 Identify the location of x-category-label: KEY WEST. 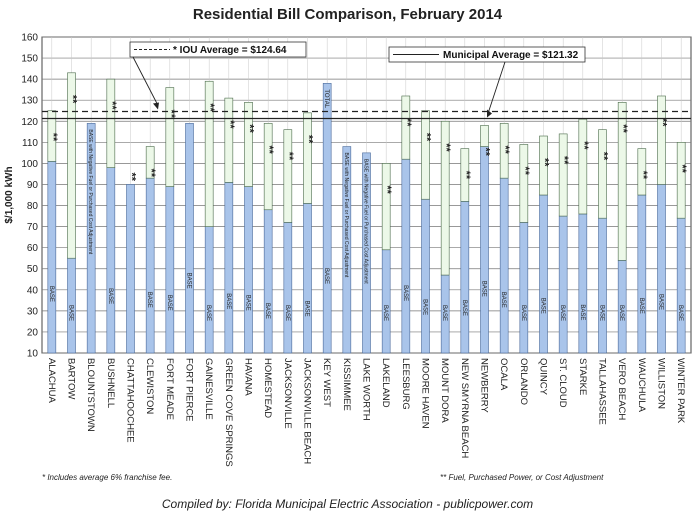
(326, 382).